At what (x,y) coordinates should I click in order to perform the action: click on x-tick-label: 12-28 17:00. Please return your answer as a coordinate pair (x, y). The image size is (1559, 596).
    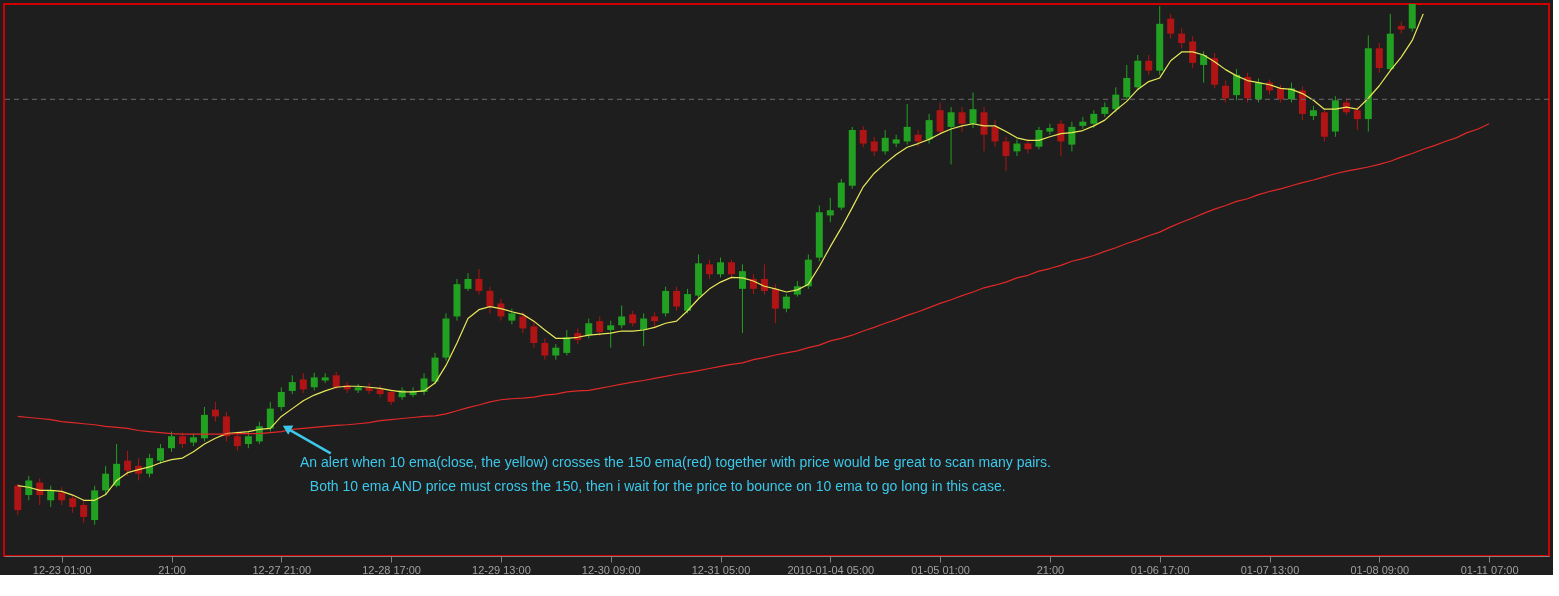
    Looking at the image, I should click on (391, 569).